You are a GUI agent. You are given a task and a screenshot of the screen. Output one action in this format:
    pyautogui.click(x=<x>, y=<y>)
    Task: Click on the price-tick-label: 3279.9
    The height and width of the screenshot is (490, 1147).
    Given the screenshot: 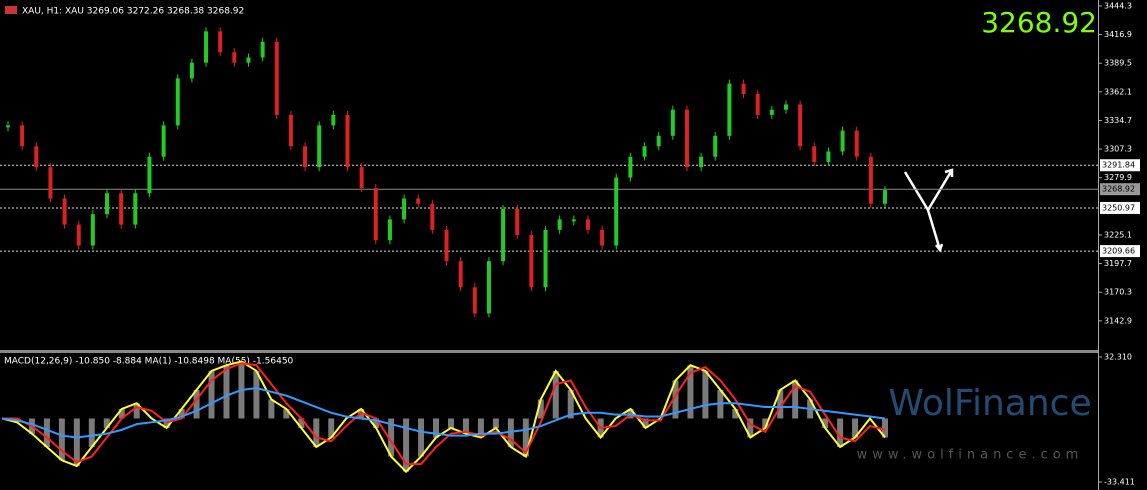 What is the action you would take?
    pyautogui.click(x=1118, y=177)
    